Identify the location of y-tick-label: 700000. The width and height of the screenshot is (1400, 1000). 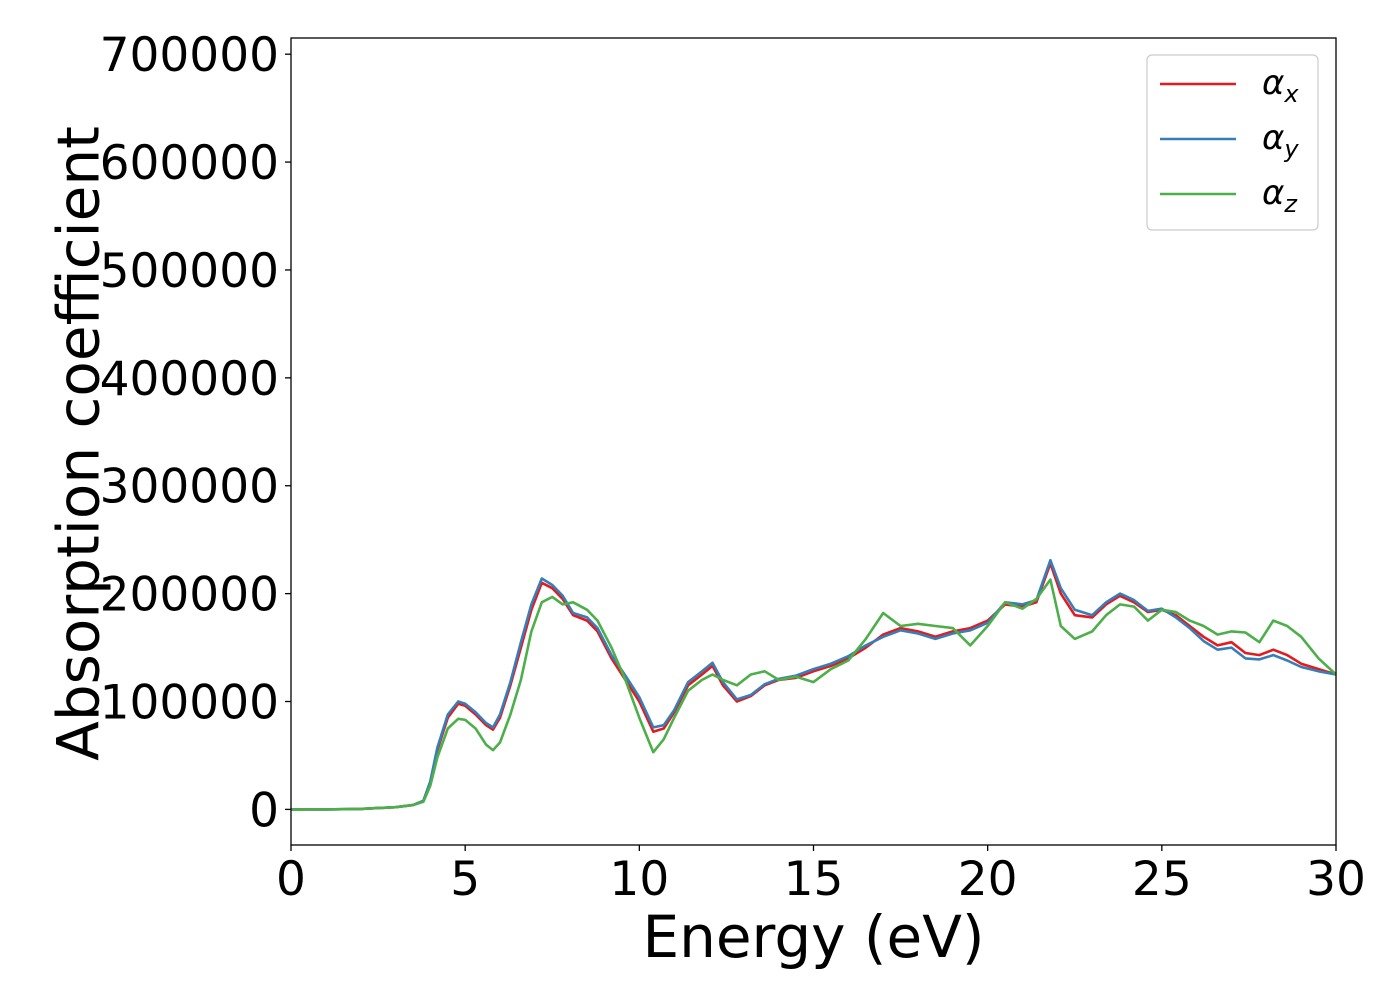
(189, 55).